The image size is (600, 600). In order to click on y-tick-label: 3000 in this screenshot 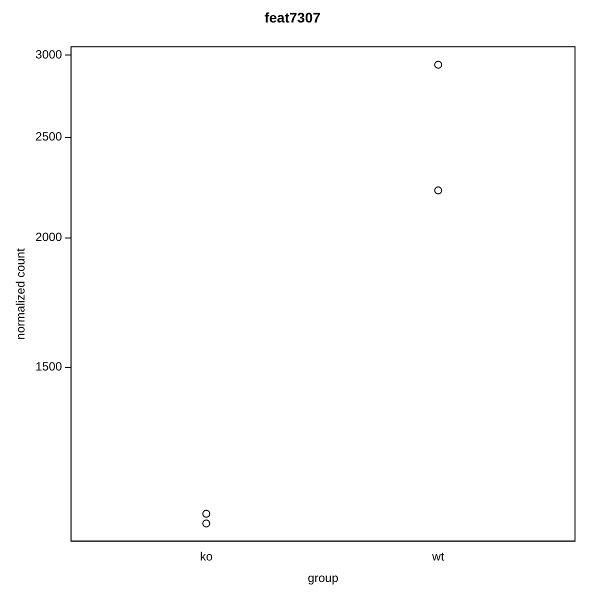, I will do `click(48, 54)`.